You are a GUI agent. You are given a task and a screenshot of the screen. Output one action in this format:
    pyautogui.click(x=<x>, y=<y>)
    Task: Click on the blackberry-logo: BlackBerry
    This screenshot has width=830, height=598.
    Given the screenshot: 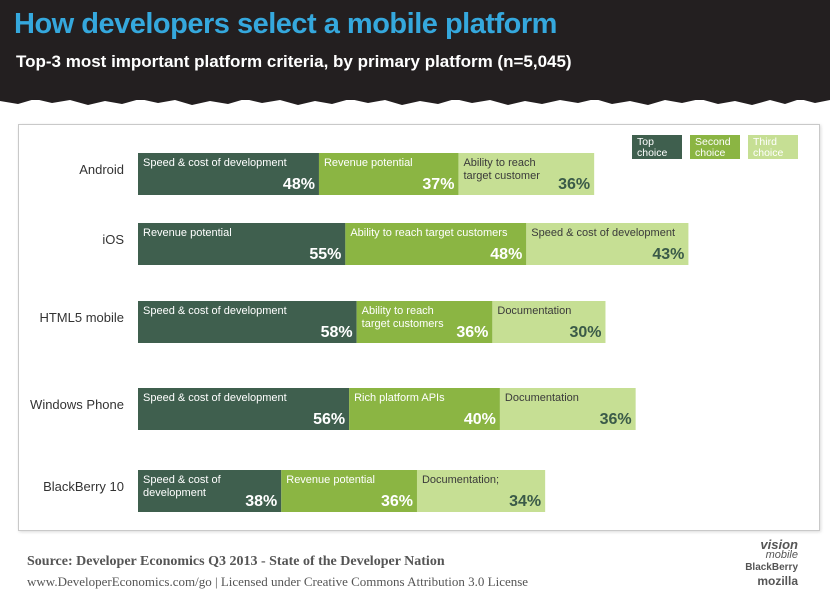 What is the action you would take?
    pyautogui.click(x=771, y=567)
    